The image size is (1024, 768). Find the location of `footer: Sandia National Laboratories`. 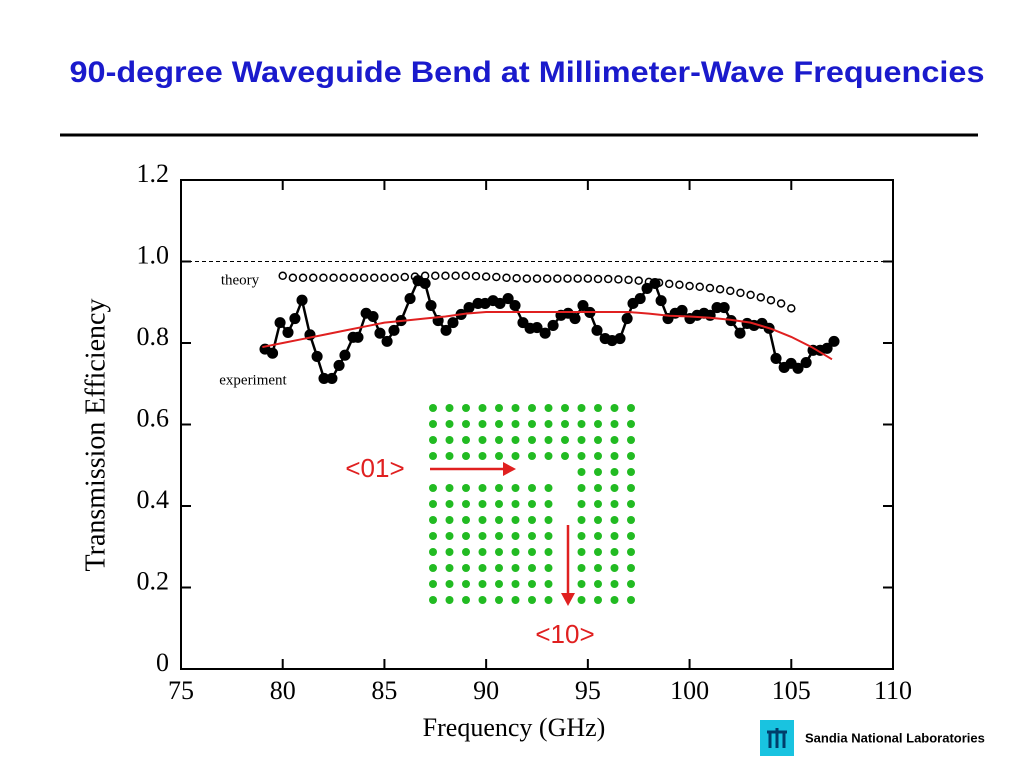

footer: Sandia National Laboratories is located at coordinates (895, 737).